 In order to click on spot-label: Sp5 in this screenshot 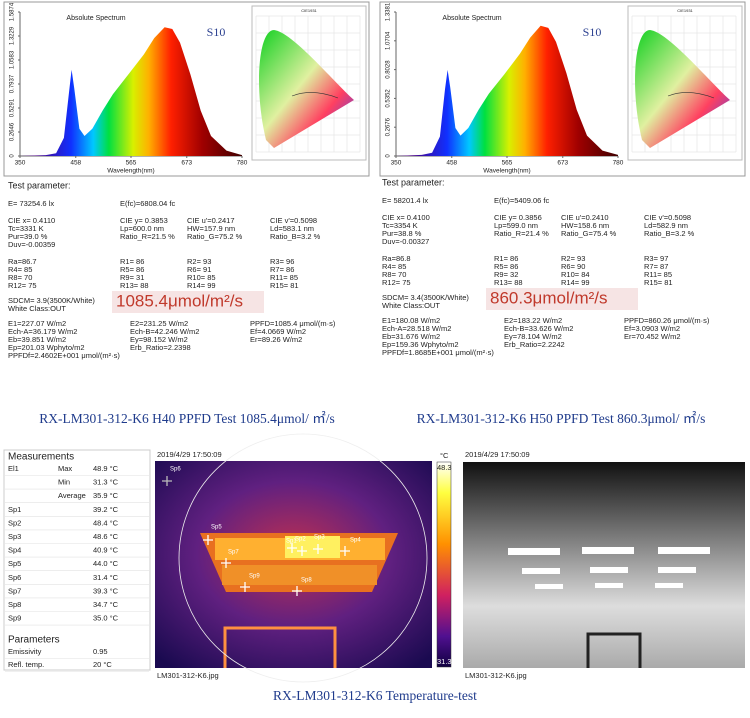, I will do `click(216, 528)`.